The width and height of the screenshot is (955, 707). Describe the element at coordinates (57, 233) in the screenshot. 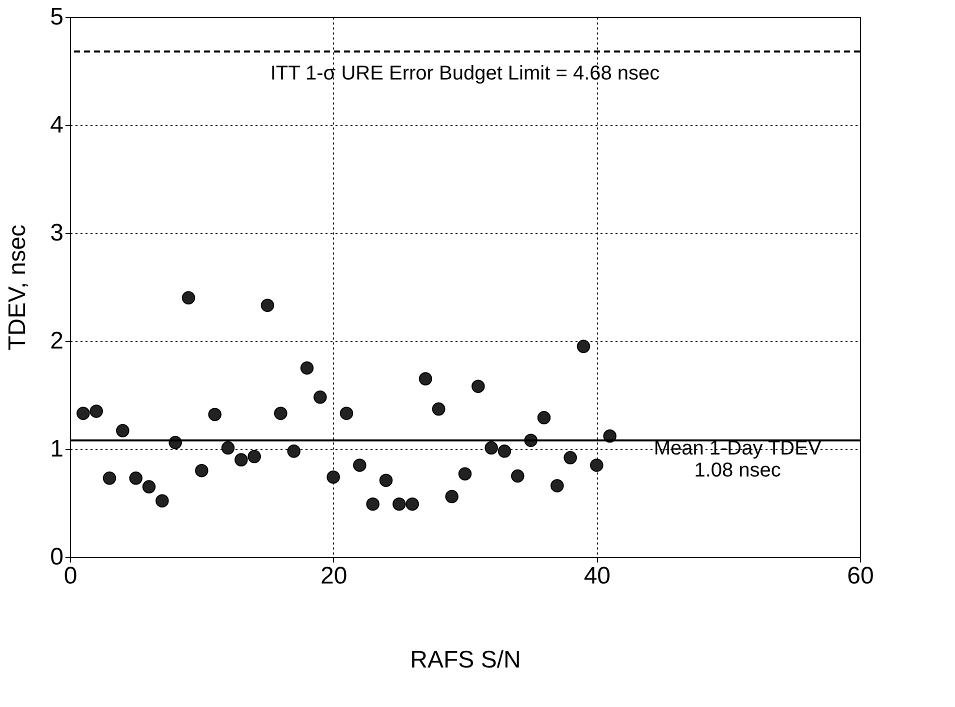

I see `y-tick-label: 3` at that location.